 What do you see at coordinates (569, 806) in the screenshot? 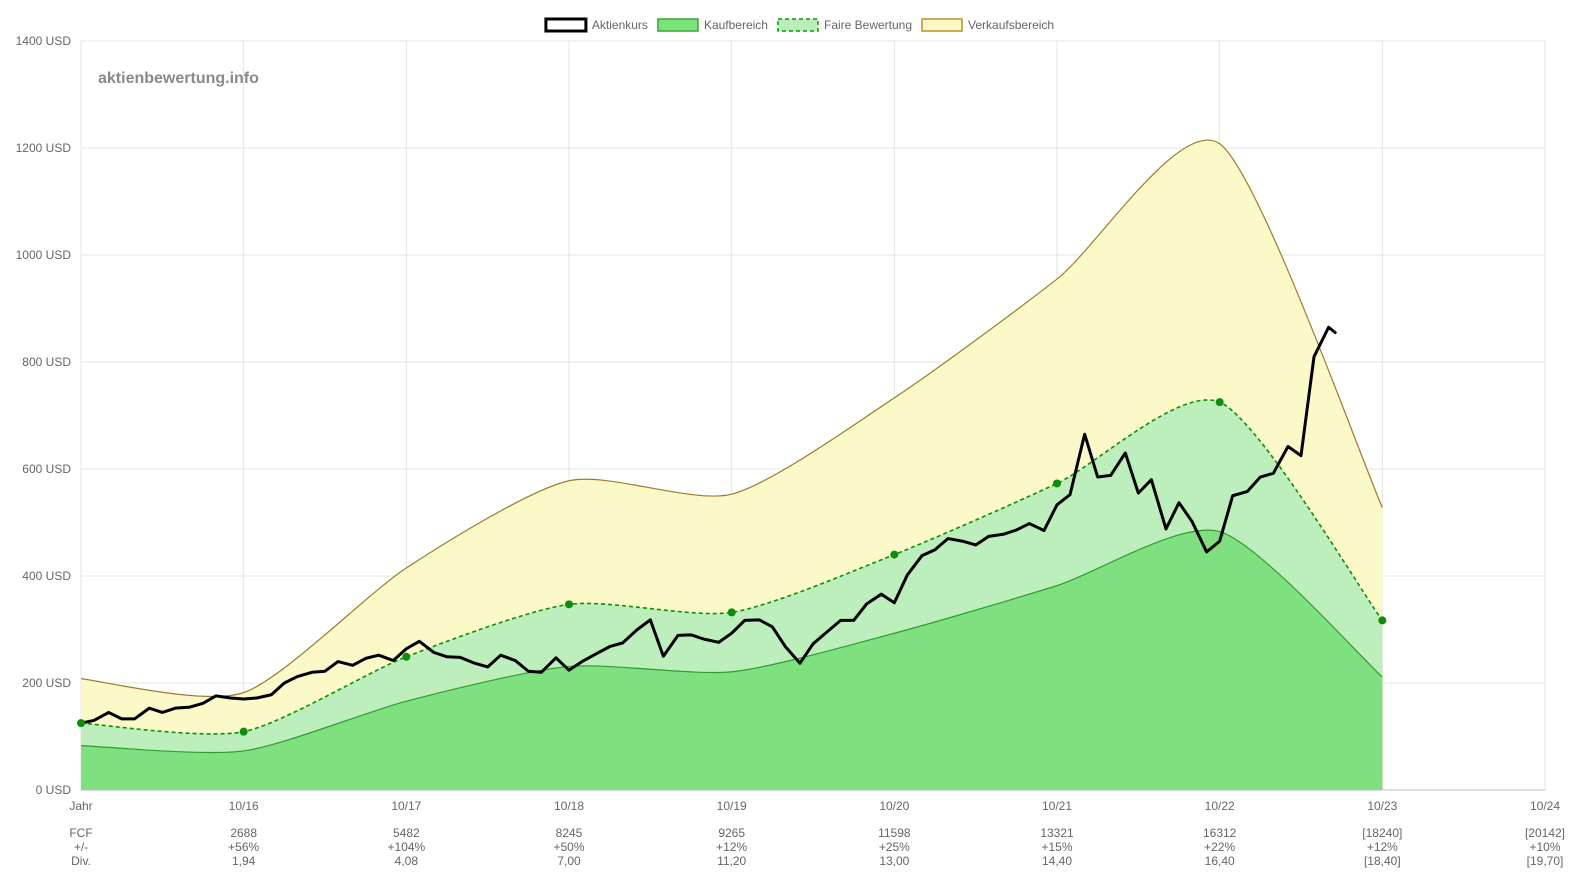
I see `x-tick-label: 10/18` at bounding box center [569, 806].